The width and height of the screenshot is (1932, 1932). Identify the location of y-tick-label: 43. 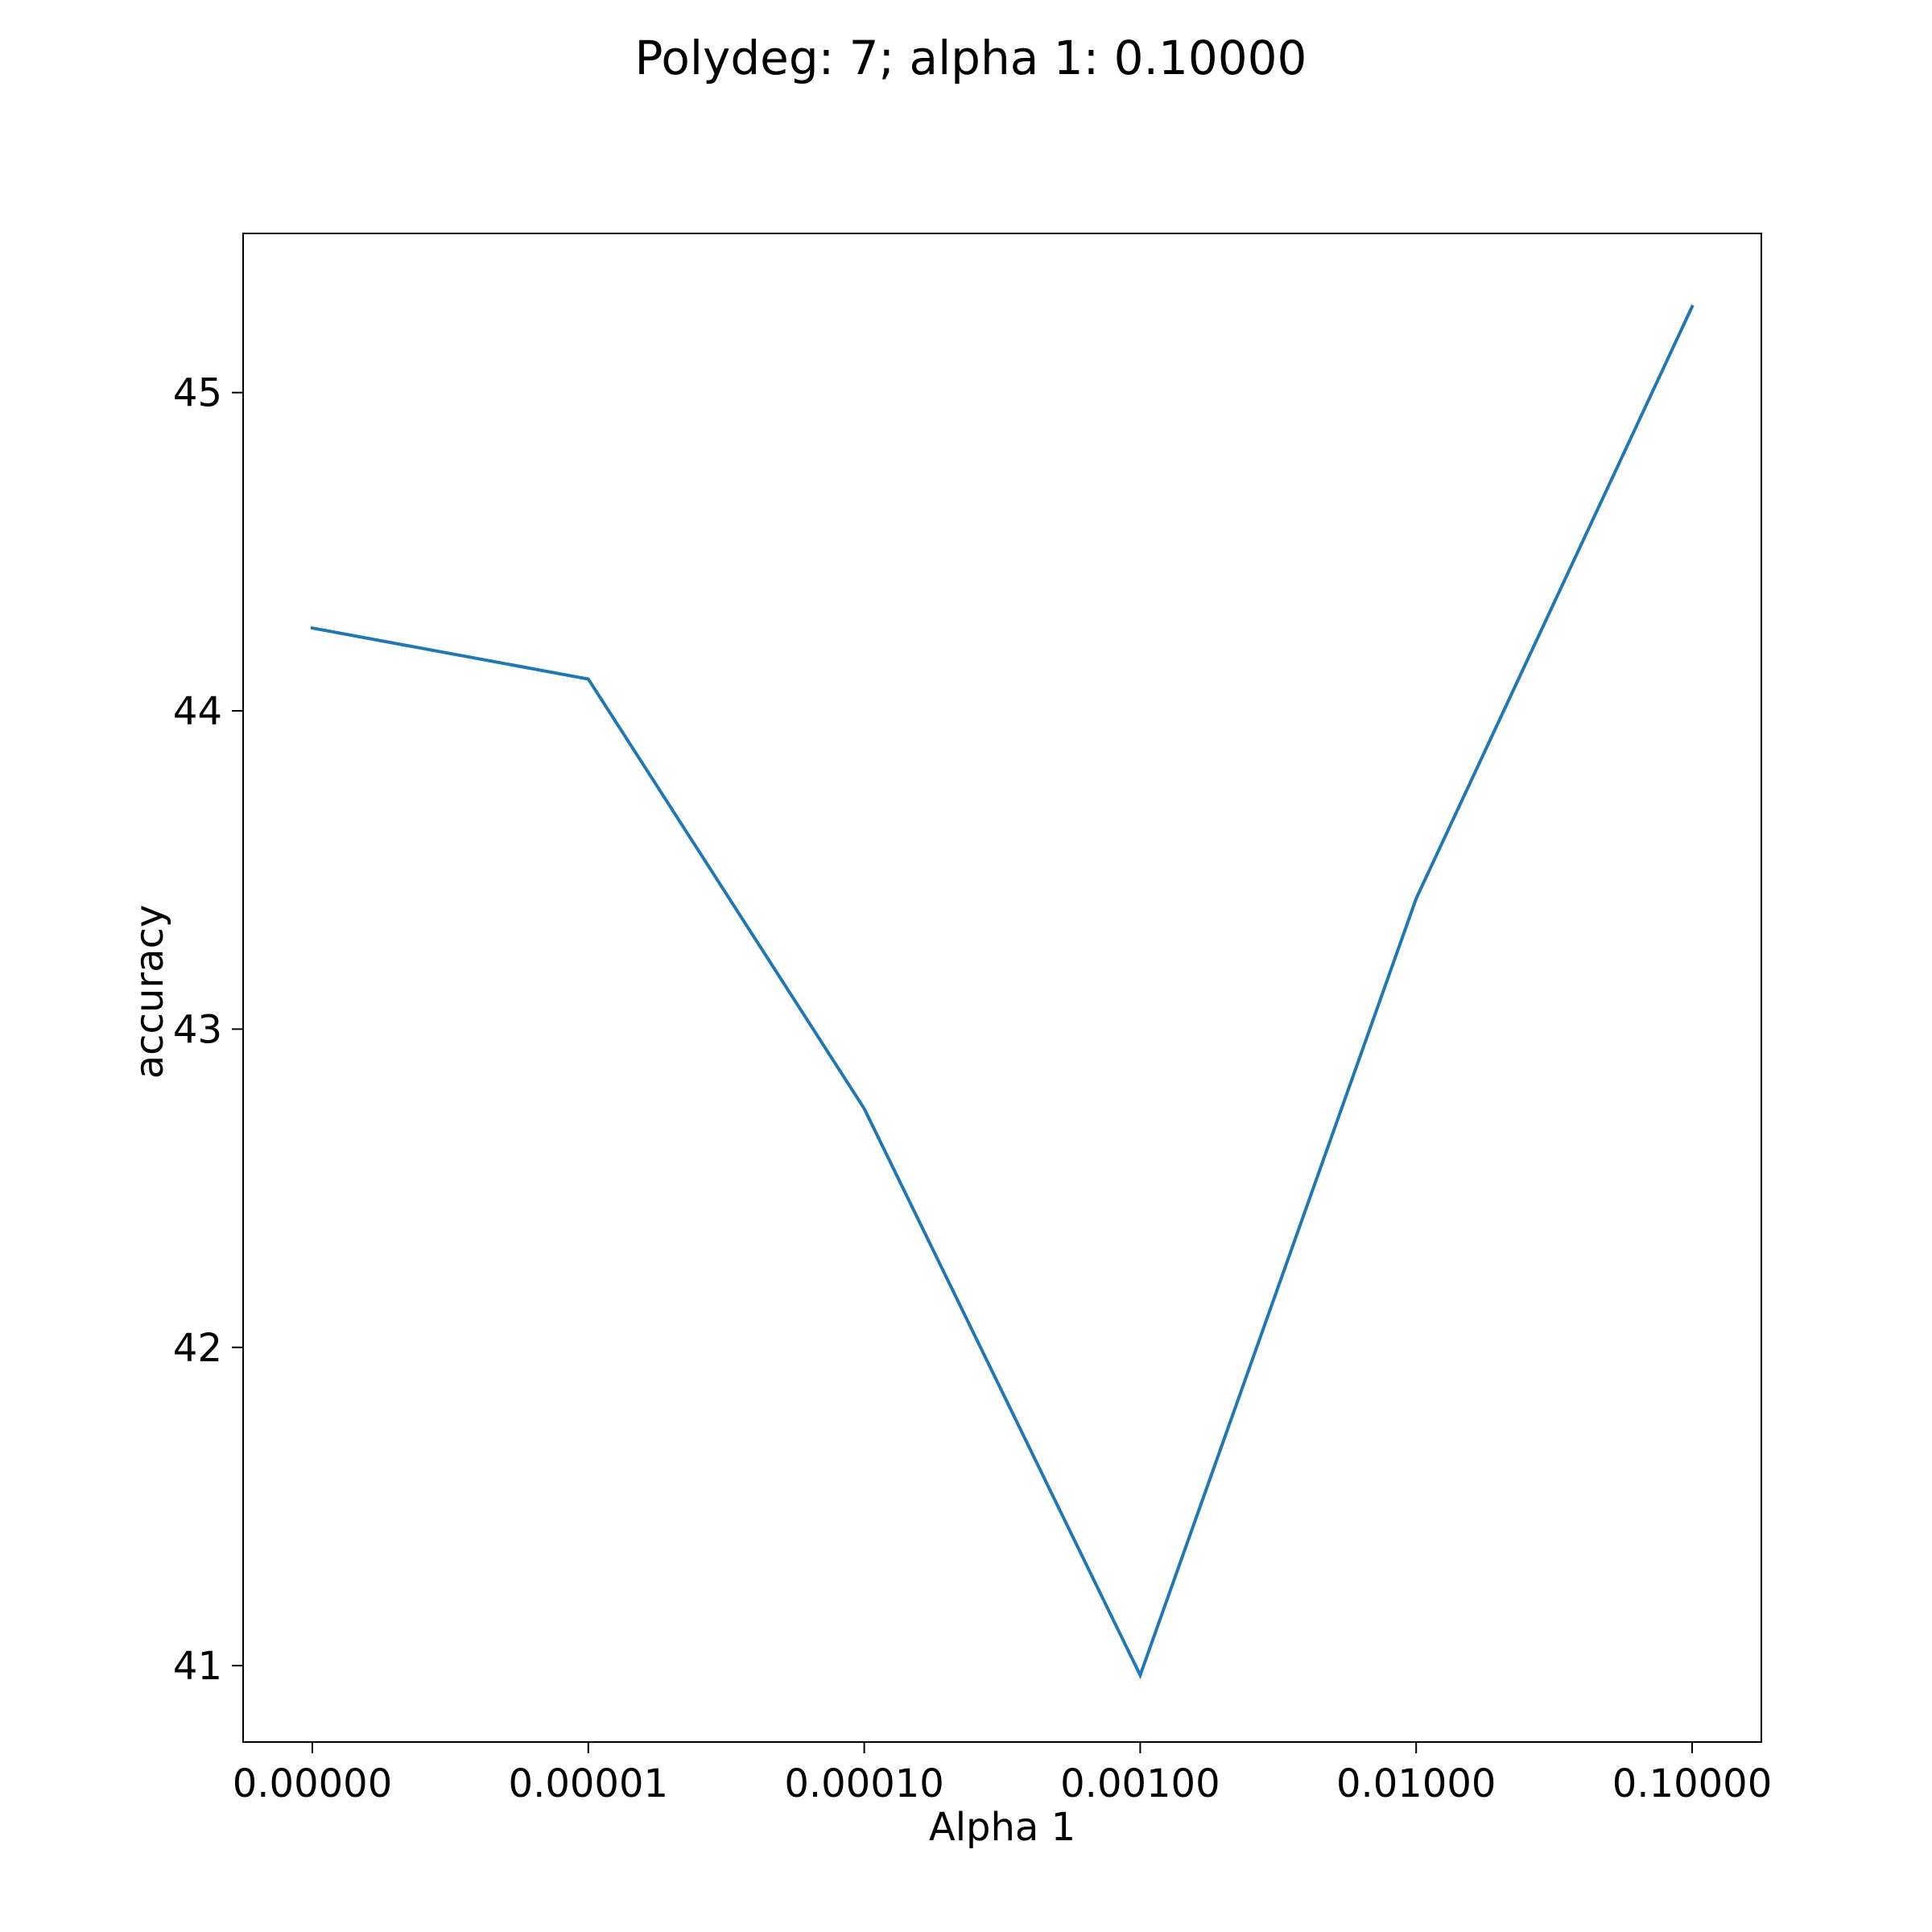
(197, 1029).